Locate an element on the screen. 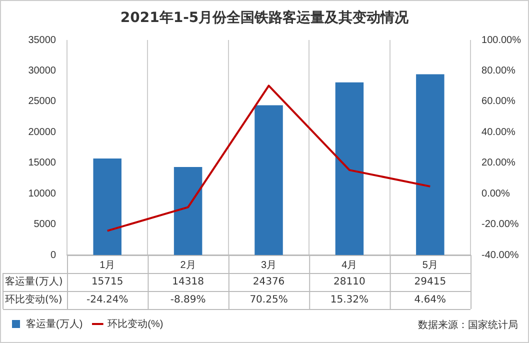  data-label: -8.89% is located at coordinates (188, 300).